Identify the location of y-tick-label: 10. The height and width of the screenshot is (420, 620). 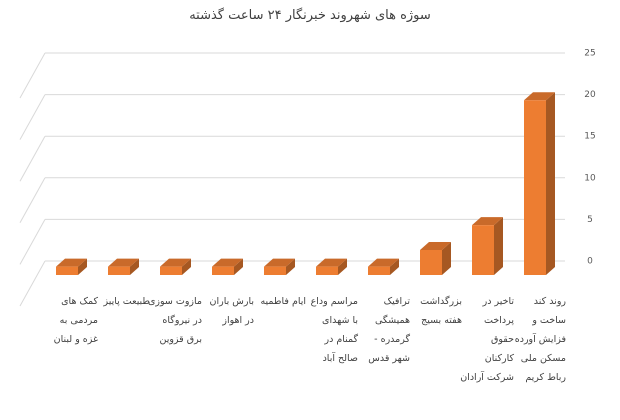
(590, 178).